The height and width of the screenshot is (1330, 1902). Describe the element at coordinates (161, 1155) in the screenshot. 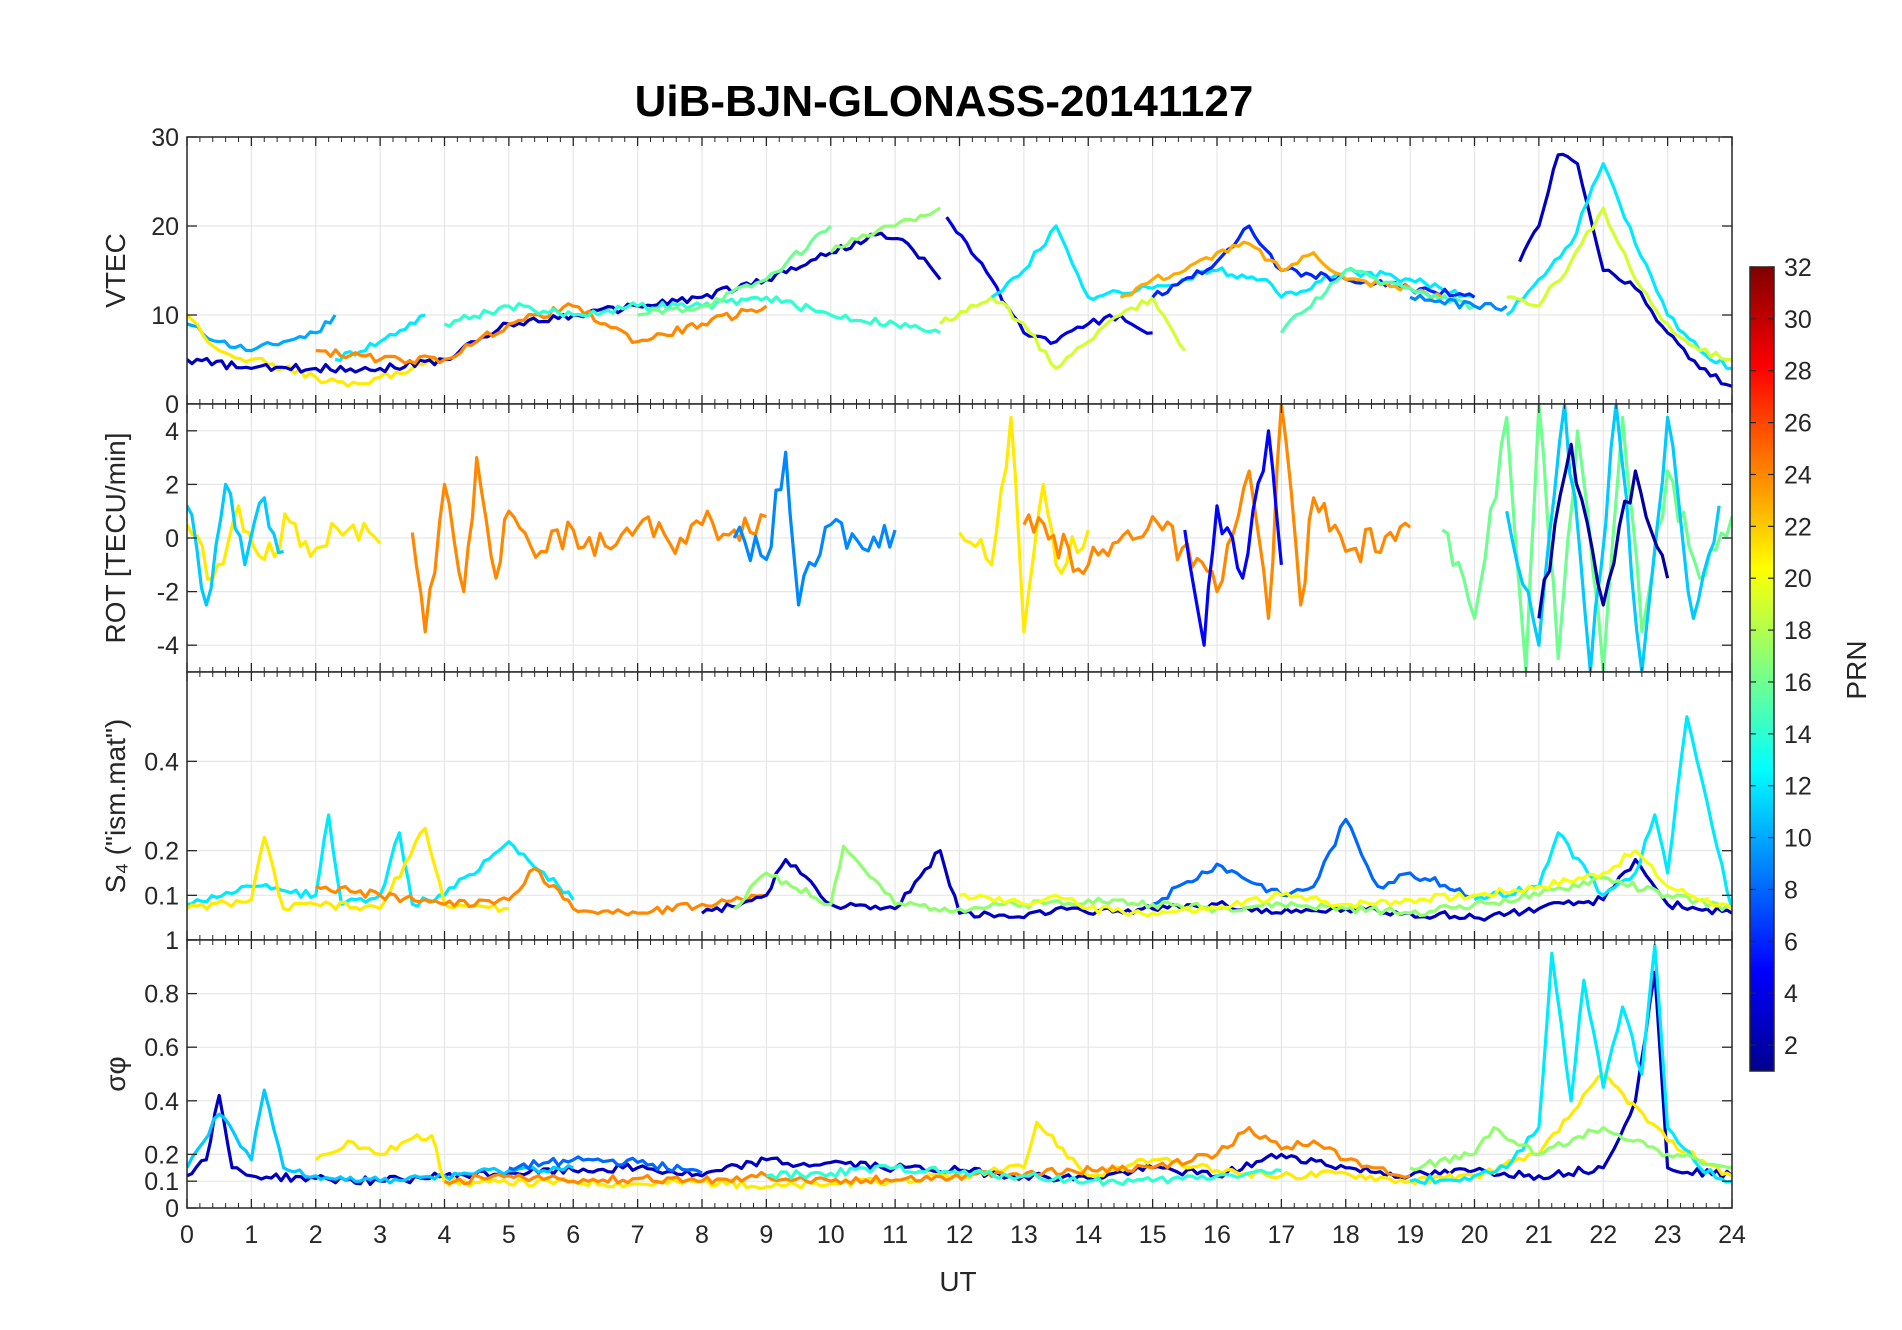

I see `sigma-phi-y-tick-label: 0.2` at that location.